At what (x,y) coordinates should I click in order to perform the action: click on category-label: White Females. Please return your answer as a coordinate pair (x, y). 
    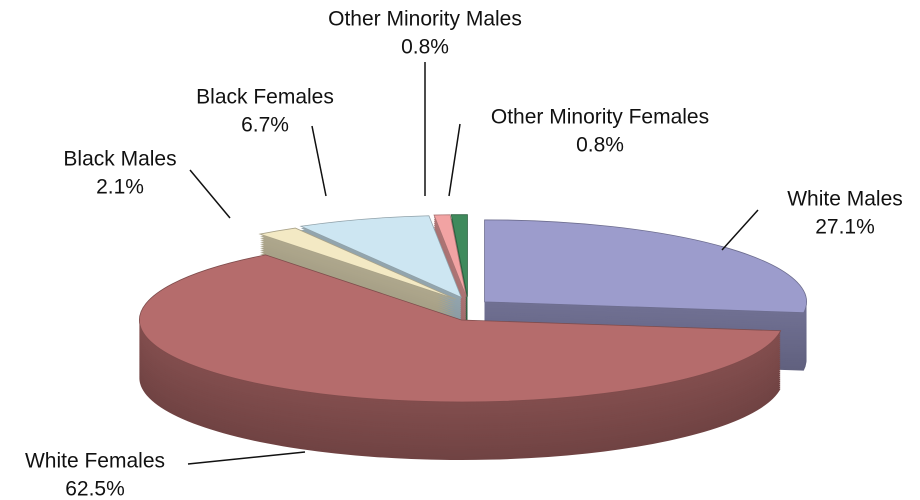
    Looking at the image, I should click on (95, 461).